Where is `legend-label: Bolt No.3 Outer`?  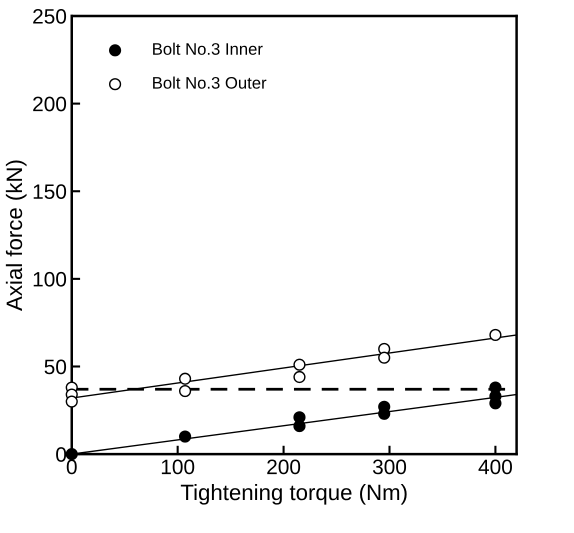 legend-label: Bolt No.3 Outer is located at coordinates (209, 82).